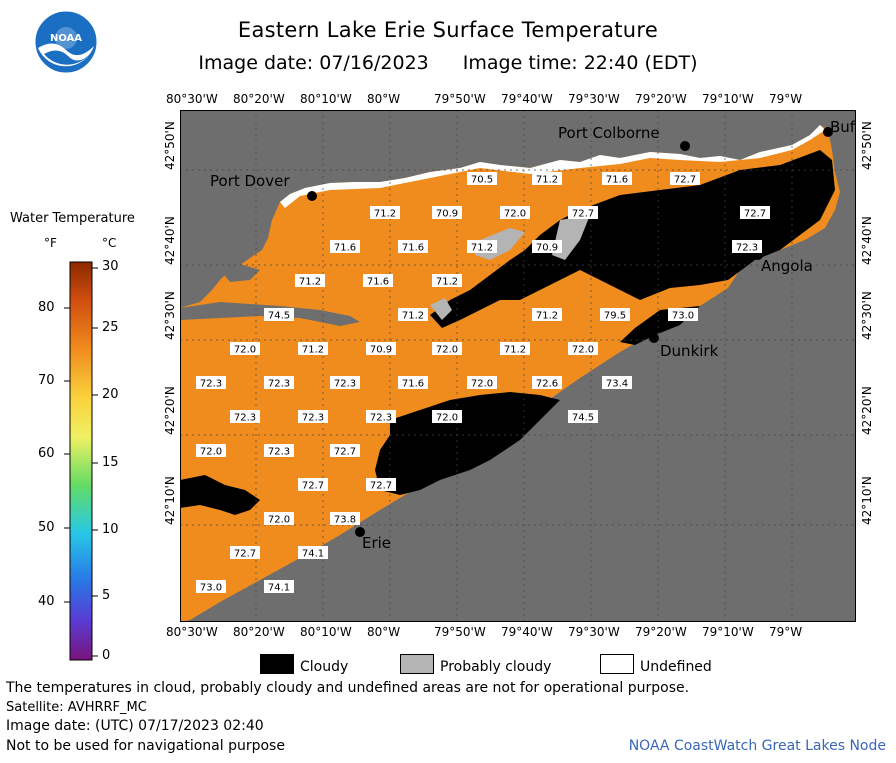 The height and width of the screenshot is (763, 896). I want to click on latitude-label: 42°10'N, so click(867, 500).